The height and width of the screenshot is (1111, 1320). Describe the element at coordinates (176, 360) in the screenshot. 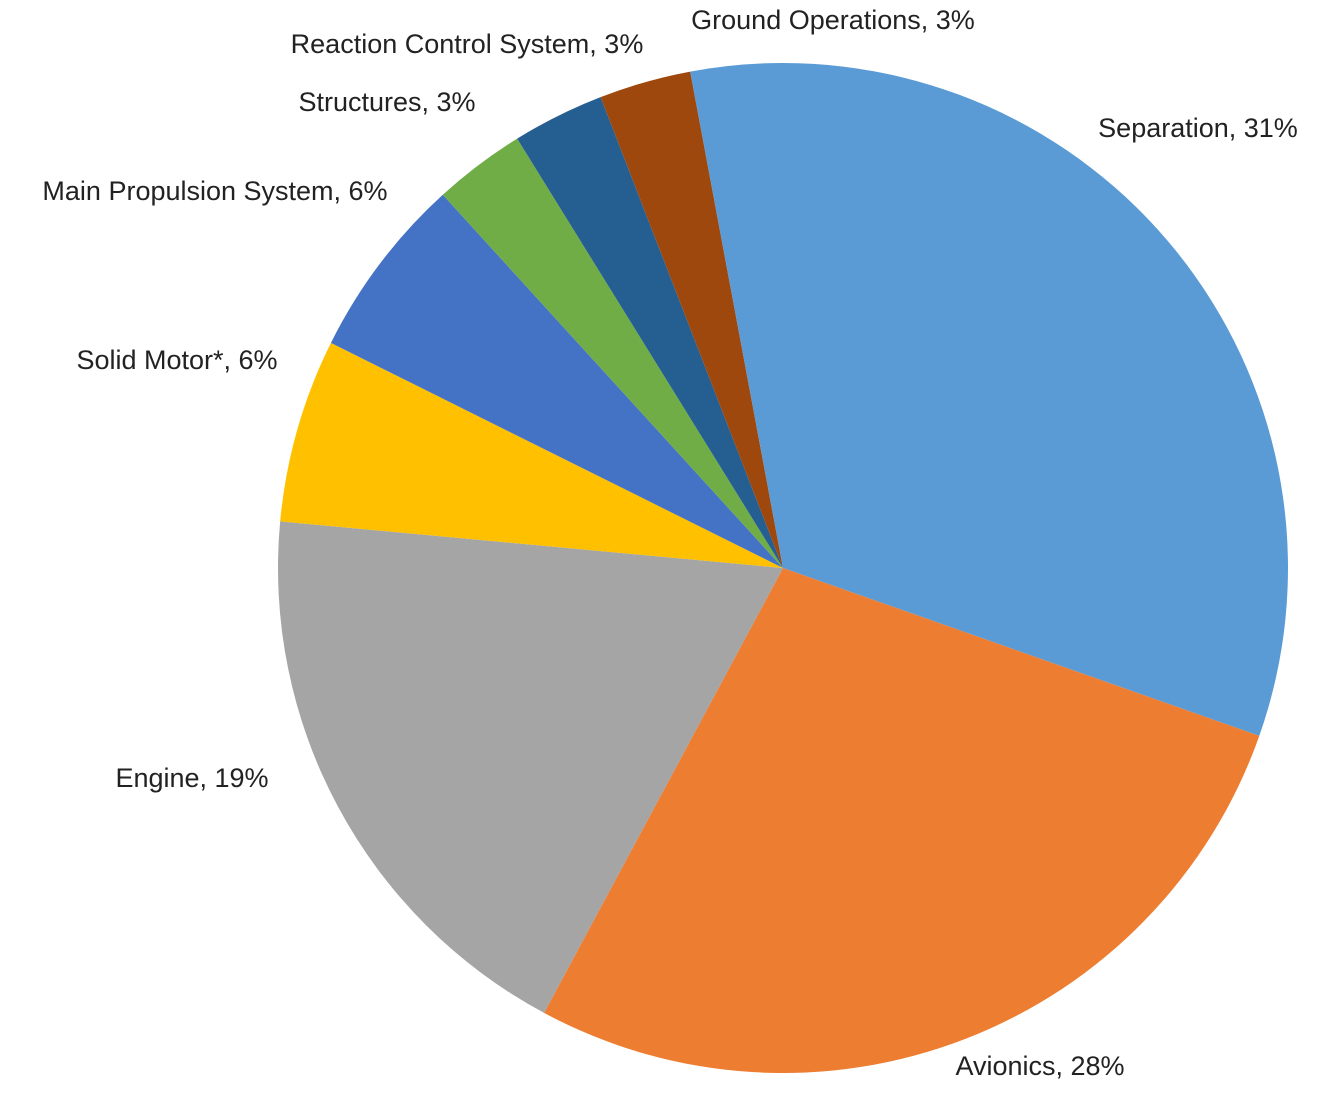

I see `data-label: Solid Motor*, 6%` at that location.